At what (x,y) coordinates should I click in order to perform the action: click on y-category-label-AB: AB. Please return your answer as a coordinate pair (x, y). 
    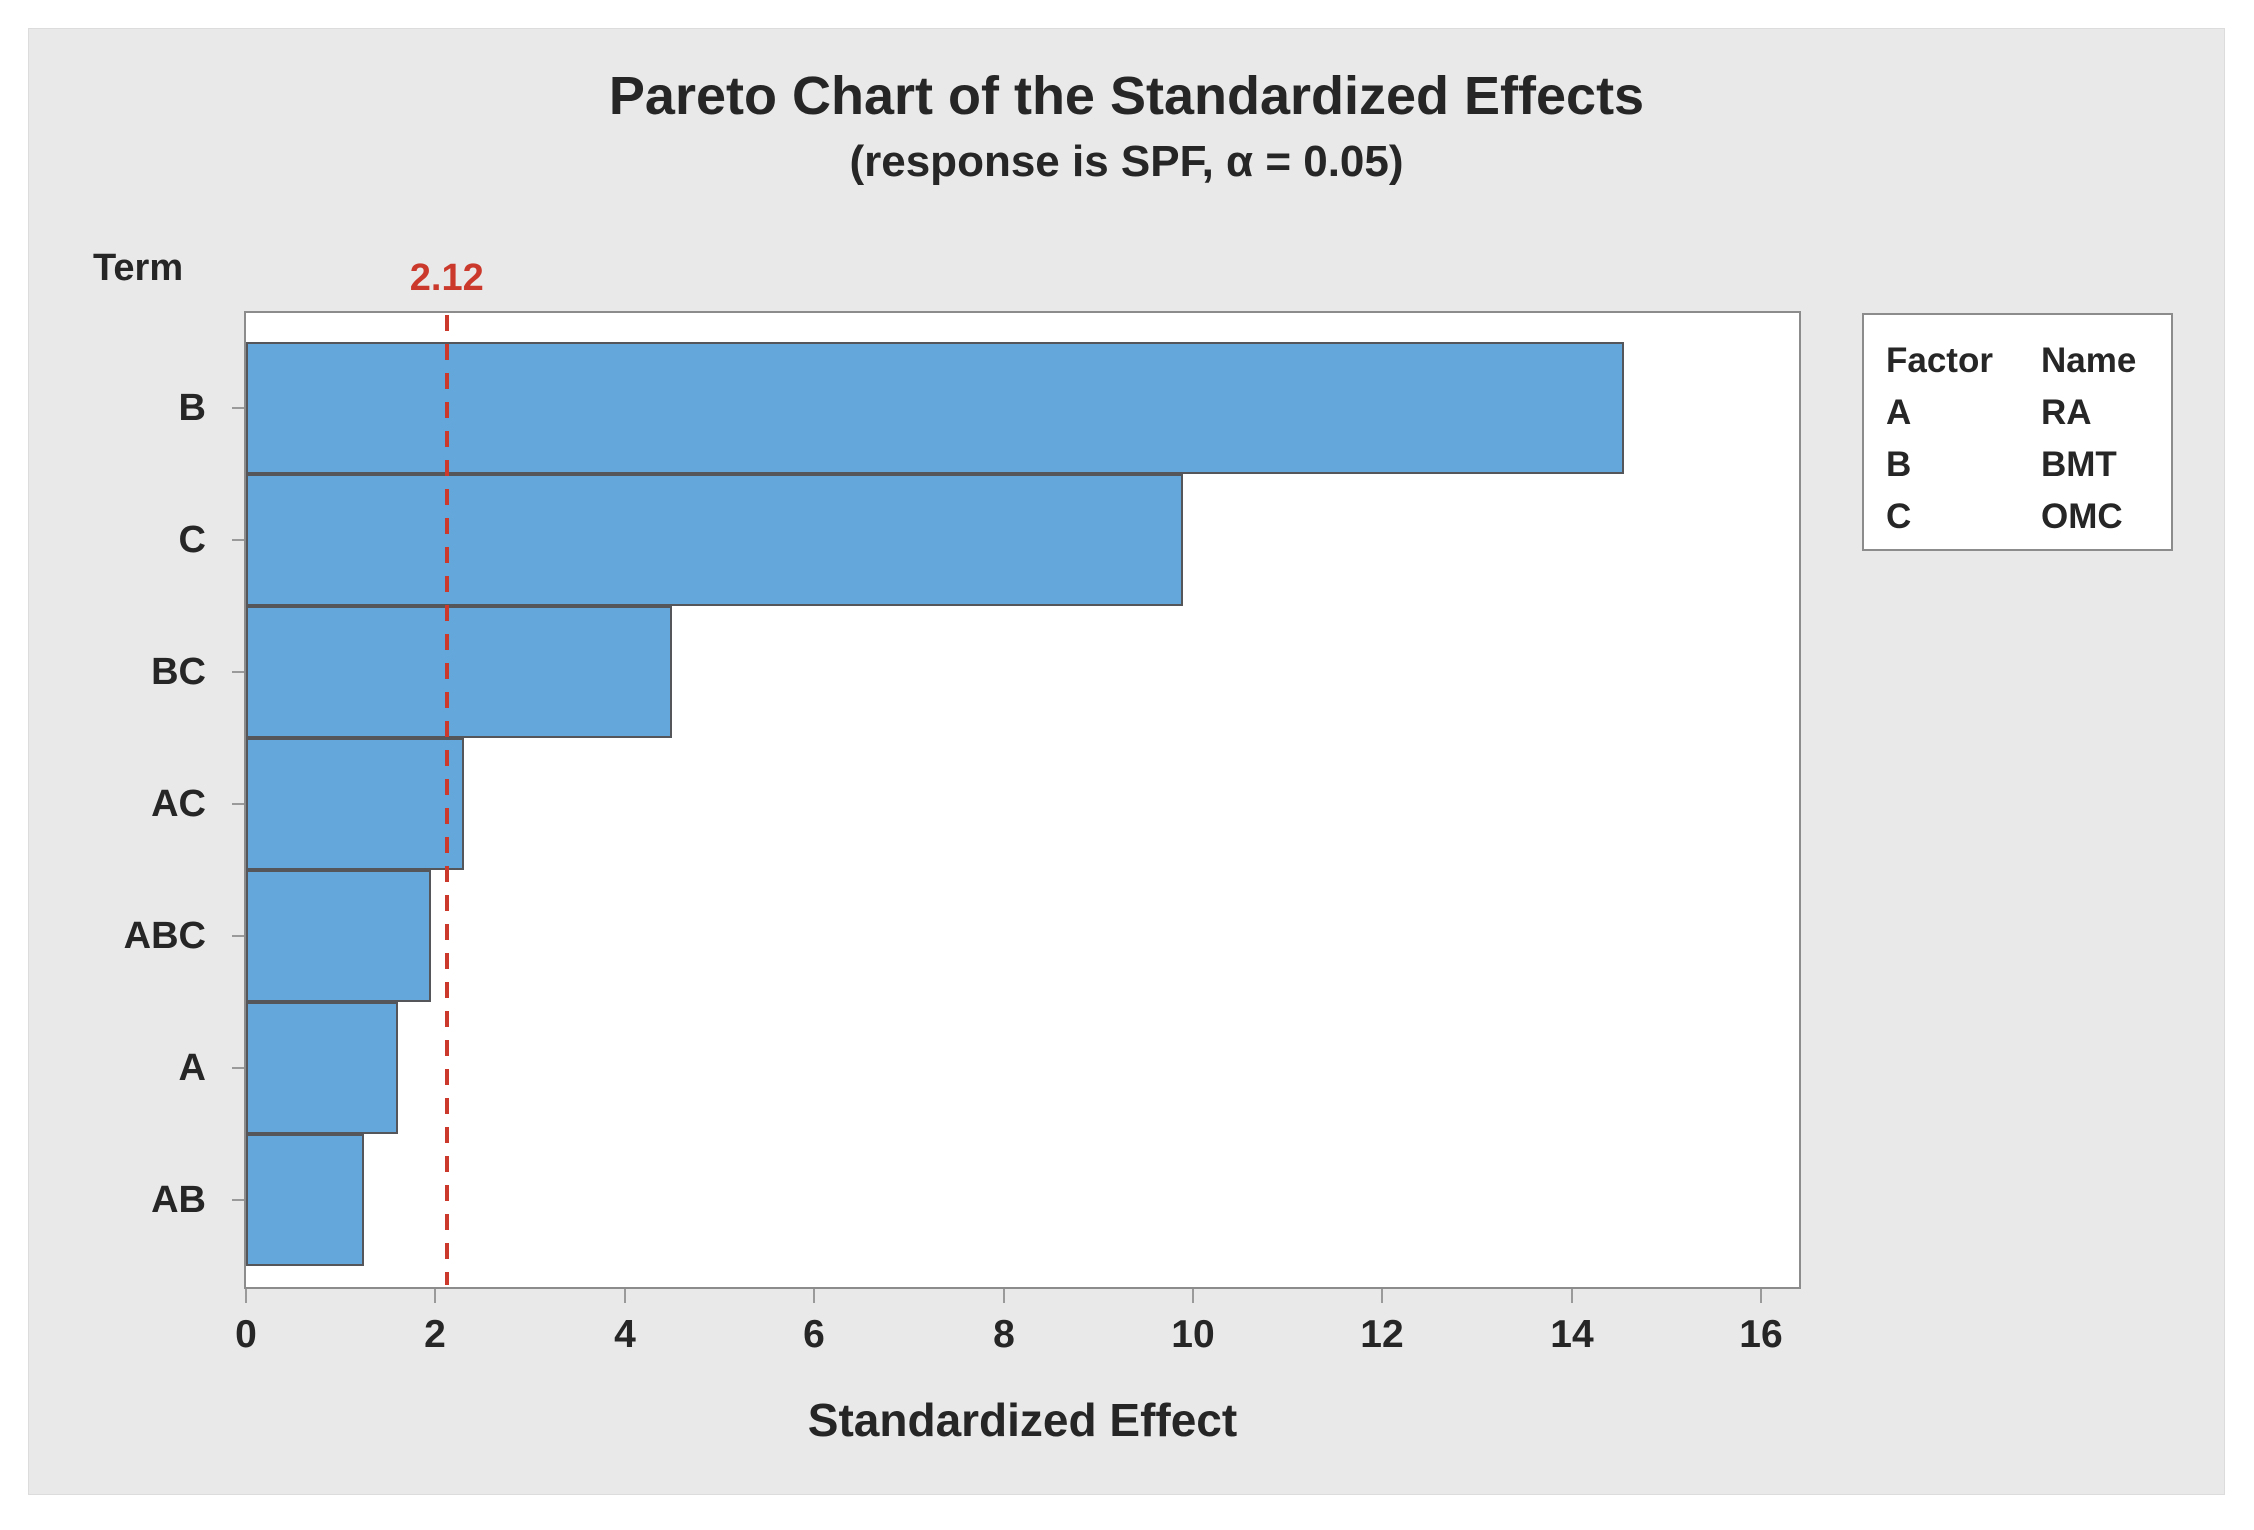
    Looking at the image, I should click on (178, 1200).